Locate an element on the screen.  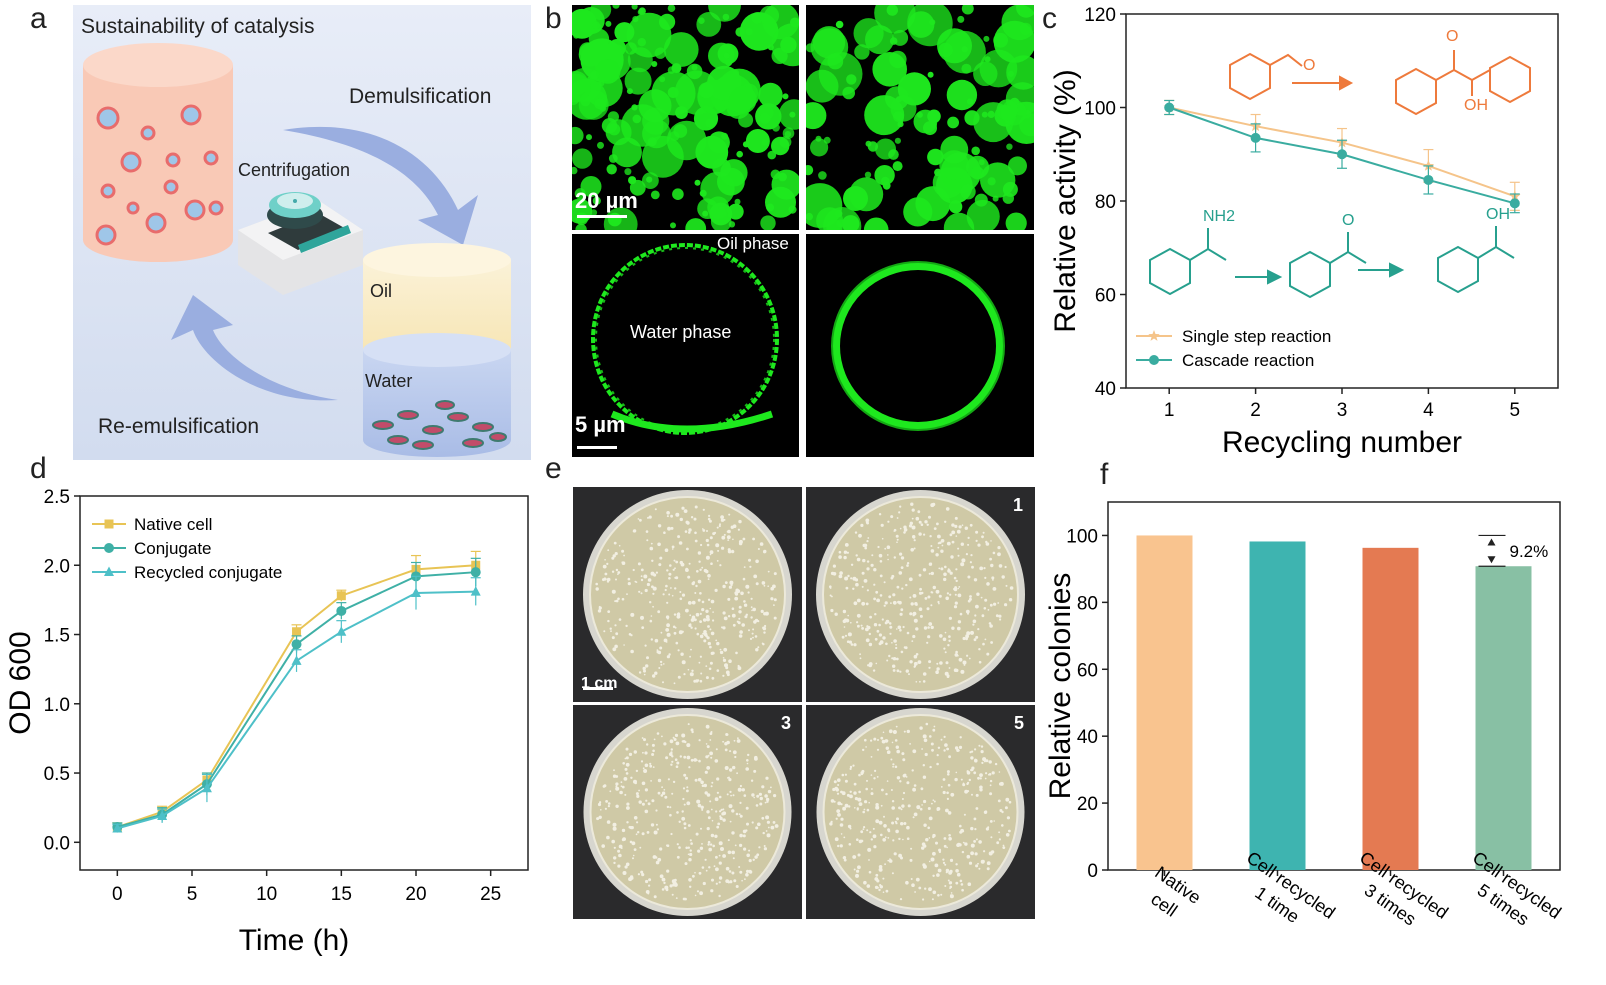
legend-marker is located at coordinates (1154, 335).